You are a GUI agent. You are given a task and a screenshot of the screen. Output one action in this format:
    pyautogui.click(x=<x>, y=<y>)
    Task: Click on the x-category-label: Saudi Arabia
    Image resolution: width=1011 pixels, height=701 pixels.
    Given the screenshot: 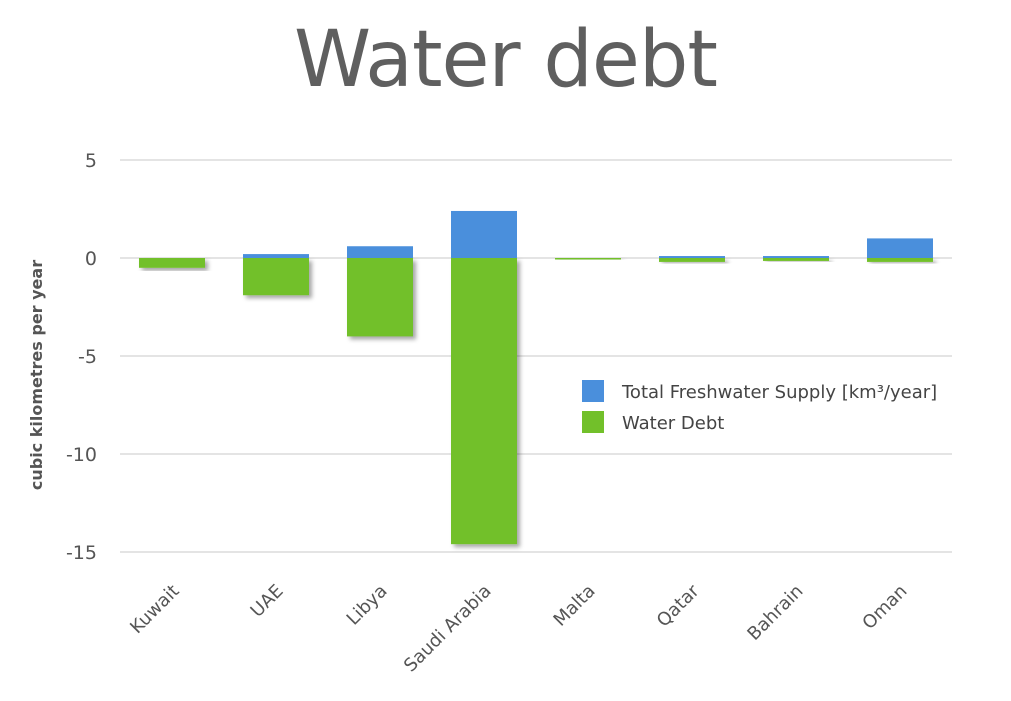 What is the action you would take?
    pyautogui.click(x=448, y=629)
    